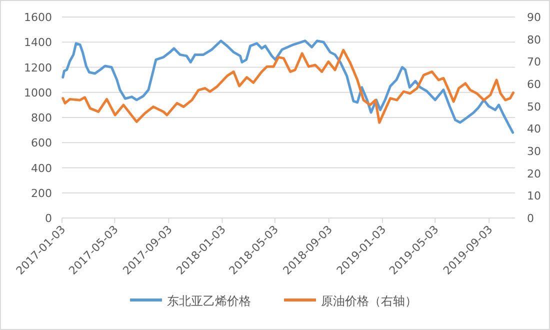 The height and width of the screenshot is (330, 550). What do you see at coordinates (534, 196) in the screenshot?
I see `y2-tick-label: 10` at bounding box center [534, 196].